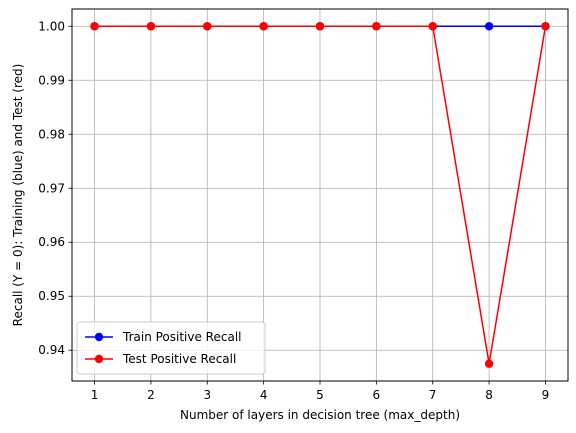 This screenshot has width=576, height=433. Describe the element at coordinates (51, 80) in the screenshot. I see `y-tick-label: 0.99` at that location.